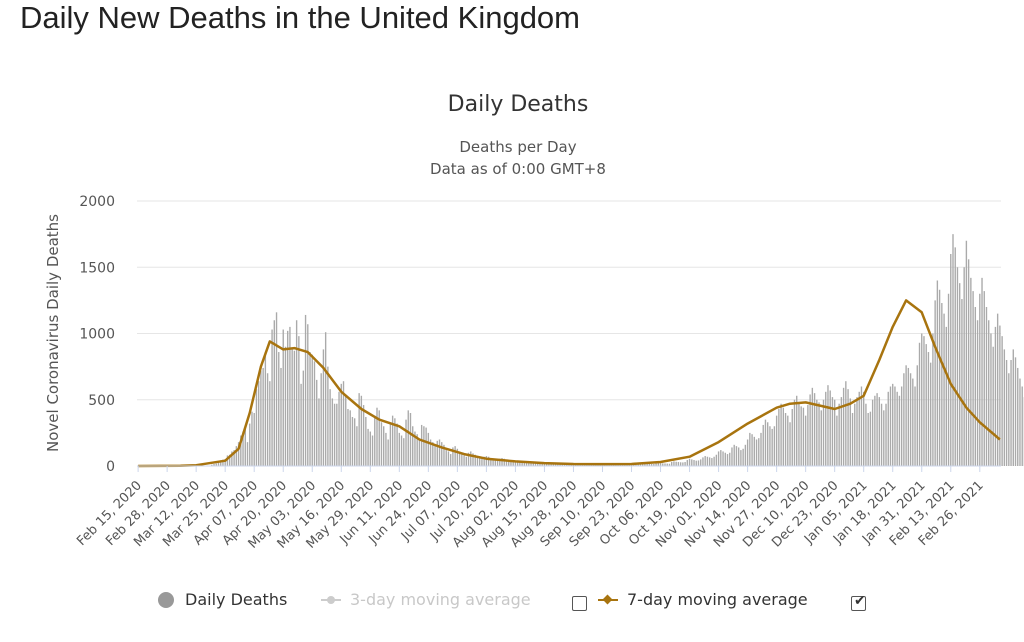 This screenshot has height=642, width=1024. I want to click on y-tick-label: 500, so click(101, 401).